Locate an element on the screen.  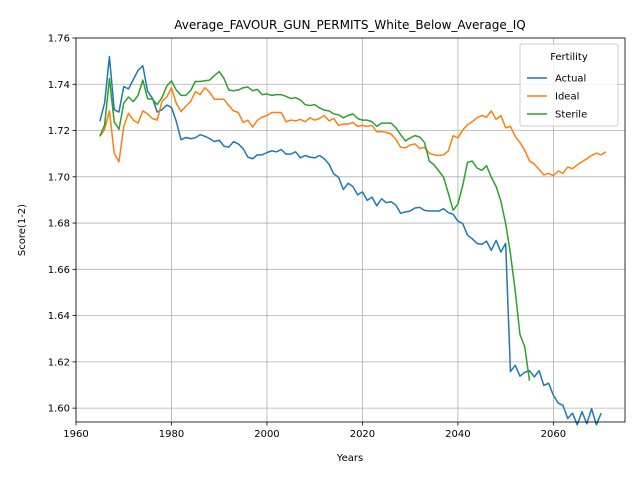
y-tick-label: 1.72 is located at coordinates (59, 131).